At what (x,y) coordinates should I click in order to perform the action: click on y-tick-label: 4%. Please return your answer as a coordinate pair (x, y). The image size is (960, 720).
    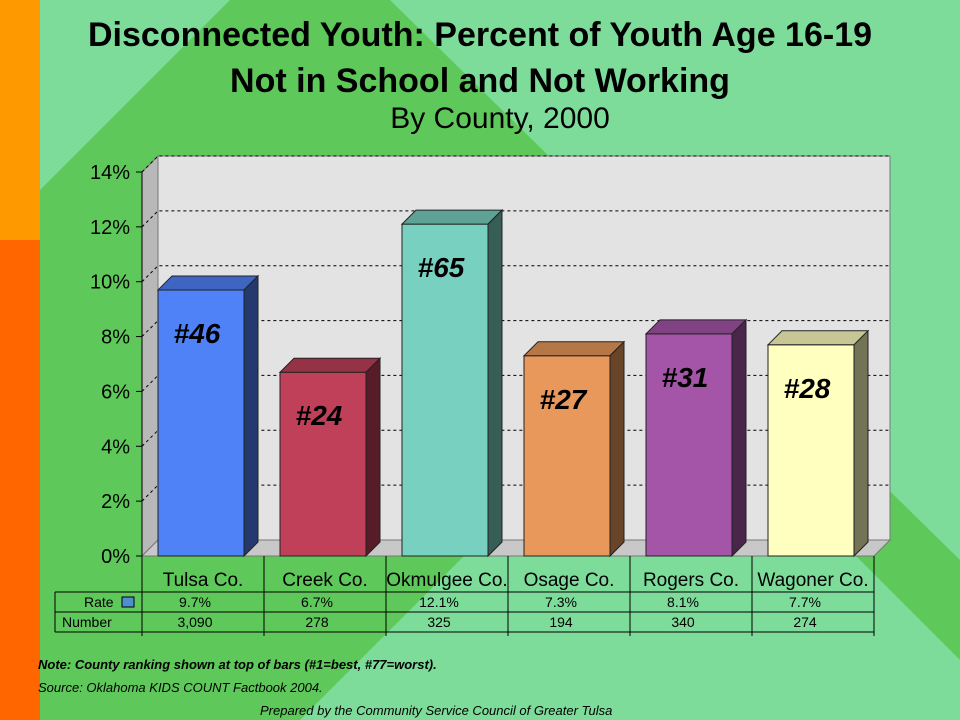
    Looking at the image, I should click on (115, 447).